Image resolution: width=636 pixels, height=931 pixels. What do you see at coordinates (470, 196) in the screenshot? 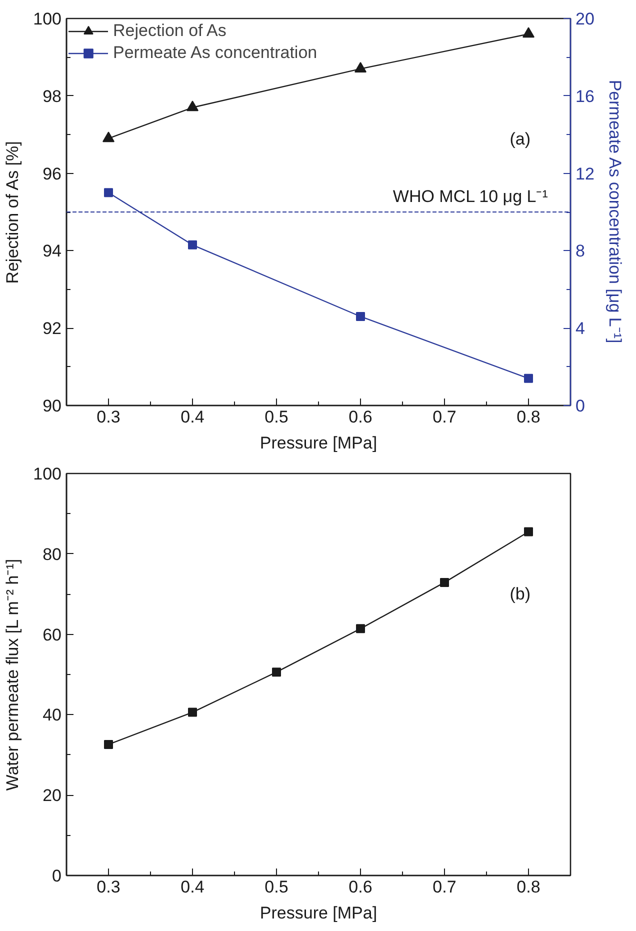
I see `ref-line-label: WHO MCL 10 μg L⁻¹` at bounding box center [470, 196].